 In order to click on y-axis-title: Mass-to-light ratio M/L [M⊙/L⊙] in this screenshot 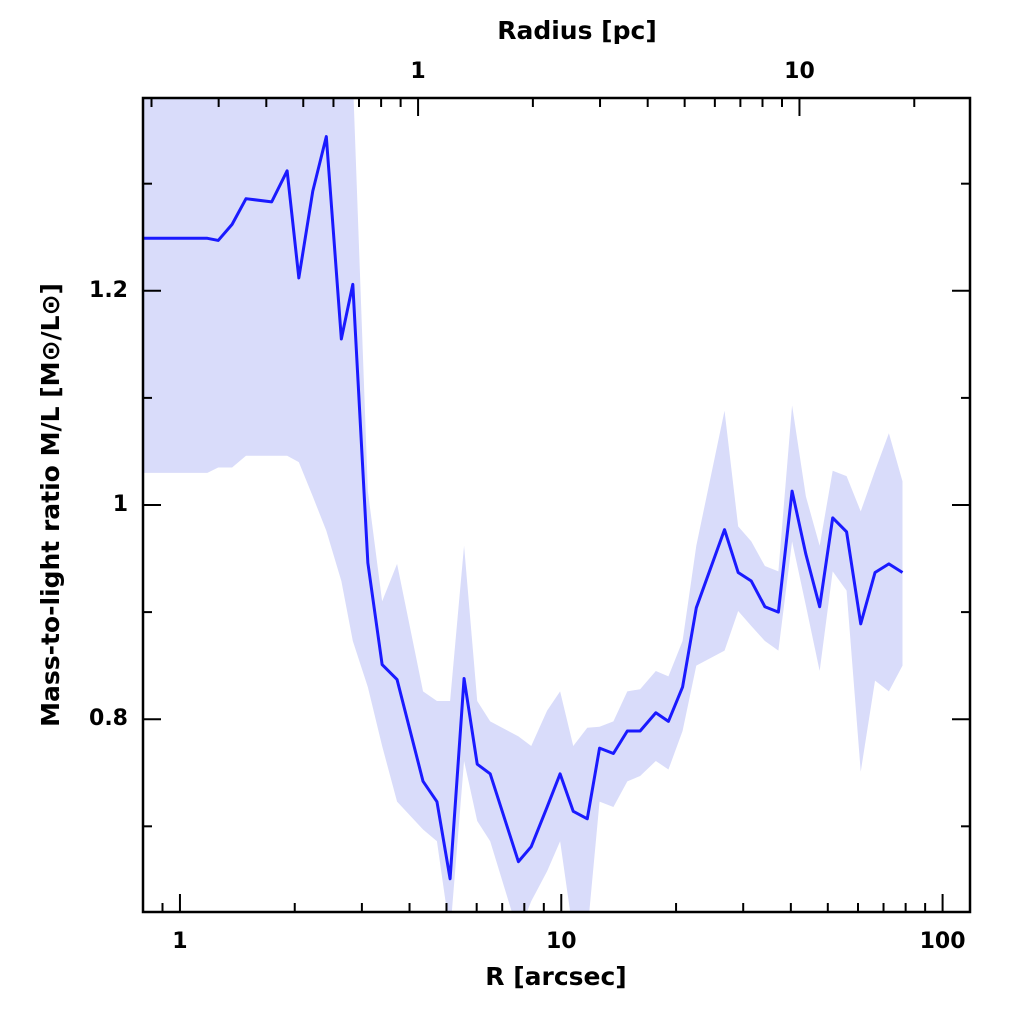, I will do `click(50, 505)`.